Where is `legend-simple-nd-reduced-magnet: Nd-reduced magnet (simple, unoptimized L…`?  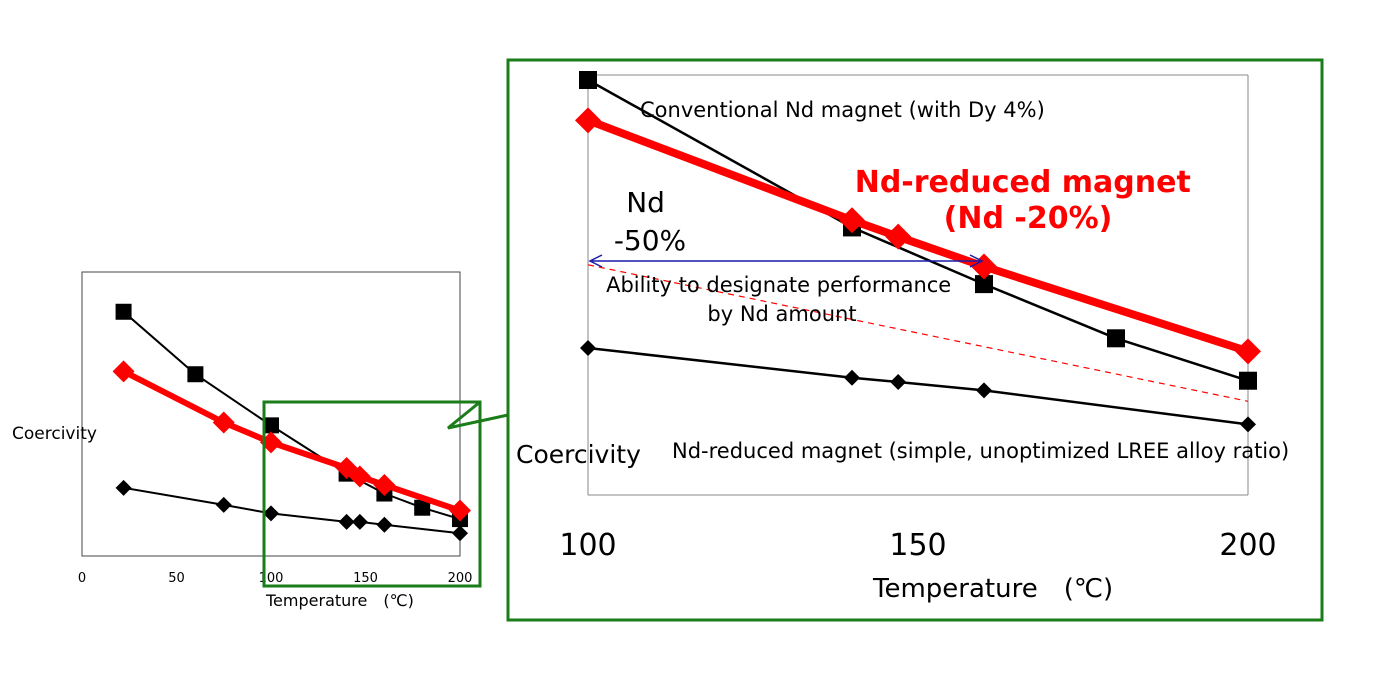
legend-simple-nd-reduced-magnet: Nd-reduced magnet (simple, unoptimized L… is located at coordinates (980, 451).